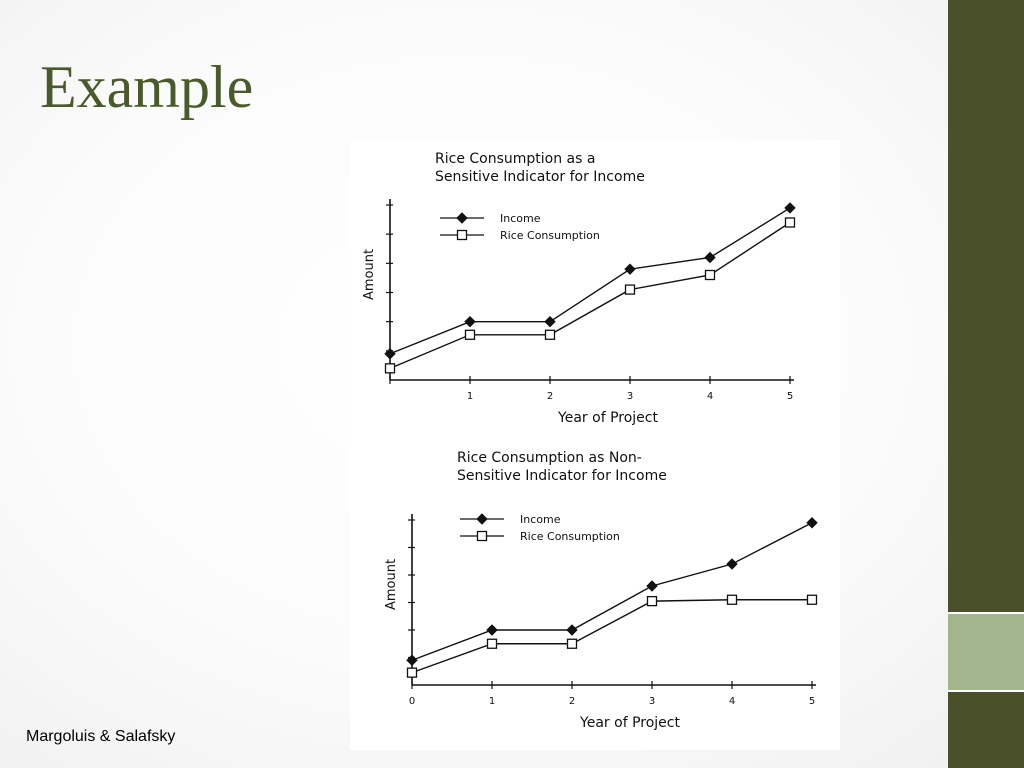 Image resolution: width=1024 pixels, height=768 pixels. What do you see at coordinates (515, 159) in the screenshot?
I see `chart-title-line: Rice Consumption as a` at bounding box center [515, 159].